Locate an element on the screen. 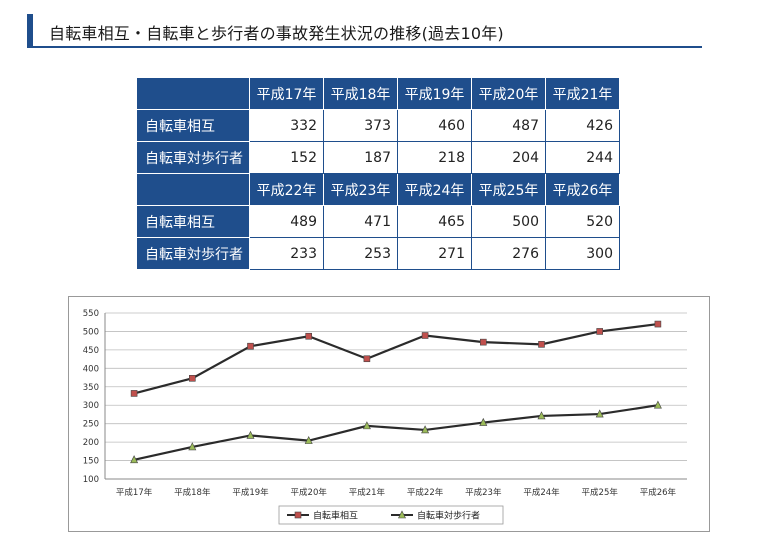 The image size is (770, 553). y-tick-label: 300 is located at coordinates (91, 406).